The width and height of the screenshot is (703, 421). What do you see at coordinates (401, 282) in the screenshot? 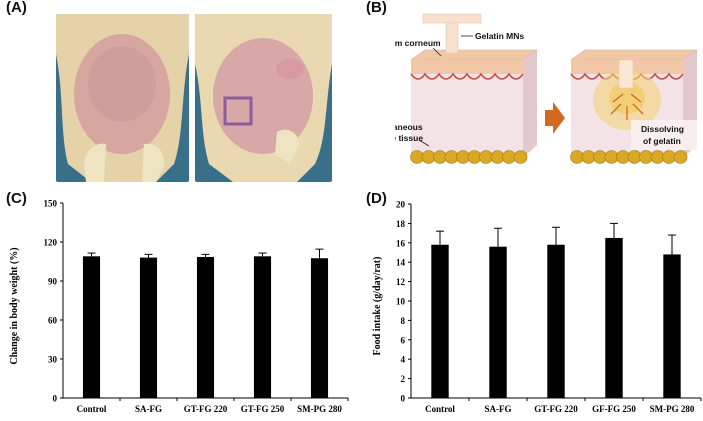
I see `y-tick-label: 12` at bounding box center [401, 282].